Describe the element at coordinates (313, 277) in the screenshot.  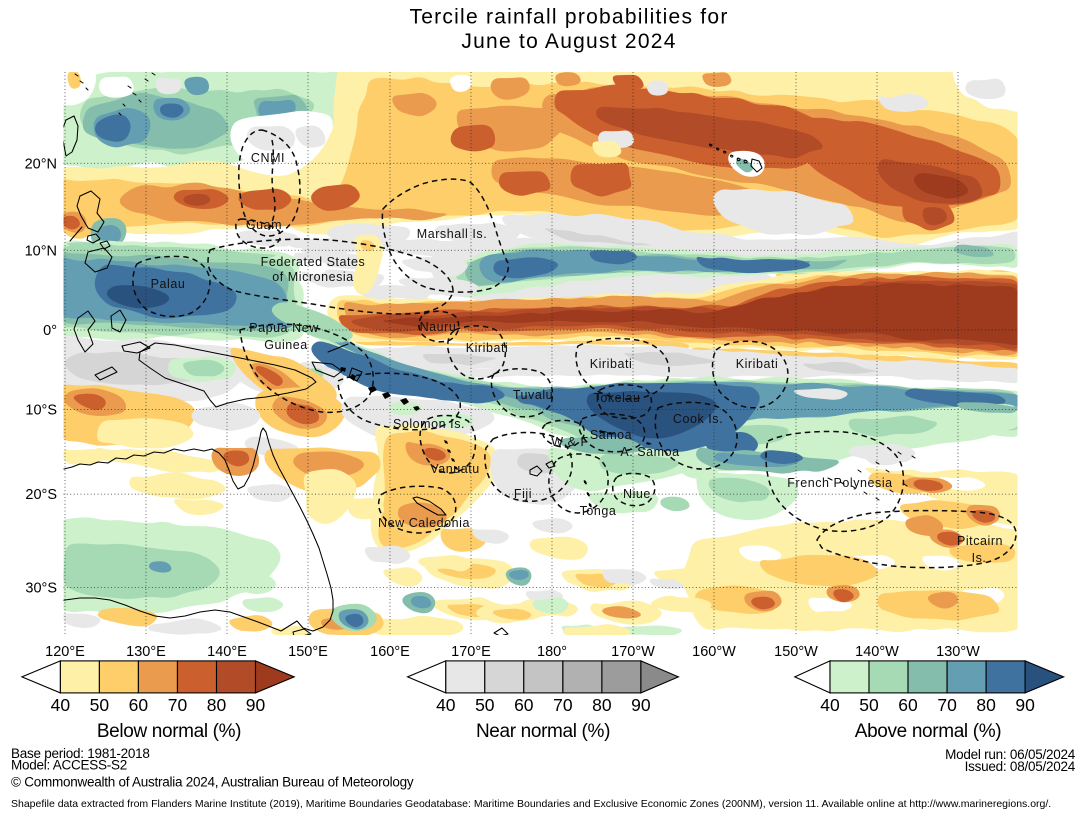
I see `svg-text: of Micronesia` at that location.